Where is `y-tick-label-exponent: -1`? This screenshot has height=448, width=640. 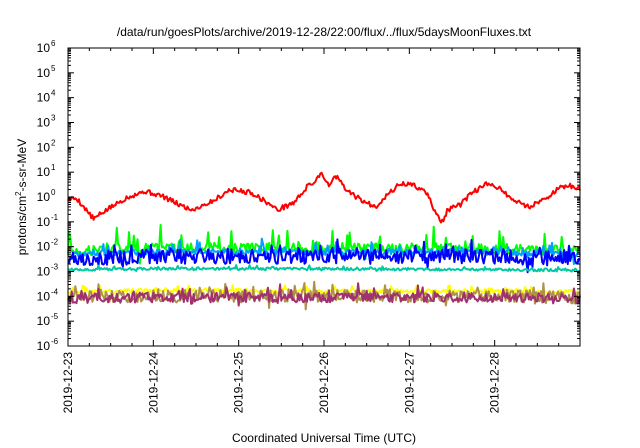 y-tick-label-exponent: -1 is located at coordinates (55, 217).